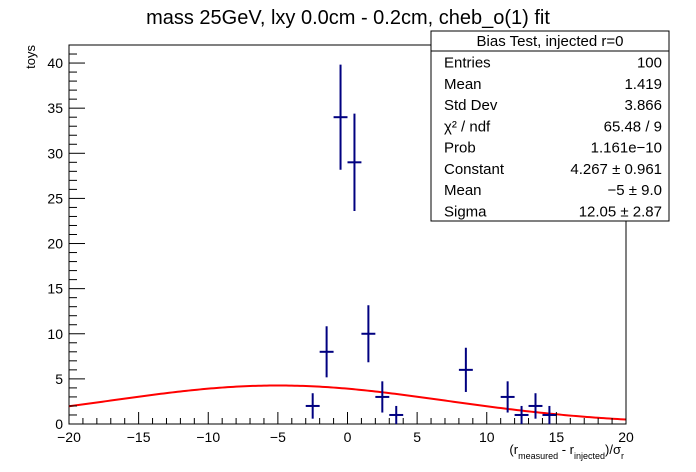 Image resolution: width=696 pixels, height=472 pixels. Describe the element at coordinates (487, 437) in the screenshot. I see `x-tick-label: 10` at that location.